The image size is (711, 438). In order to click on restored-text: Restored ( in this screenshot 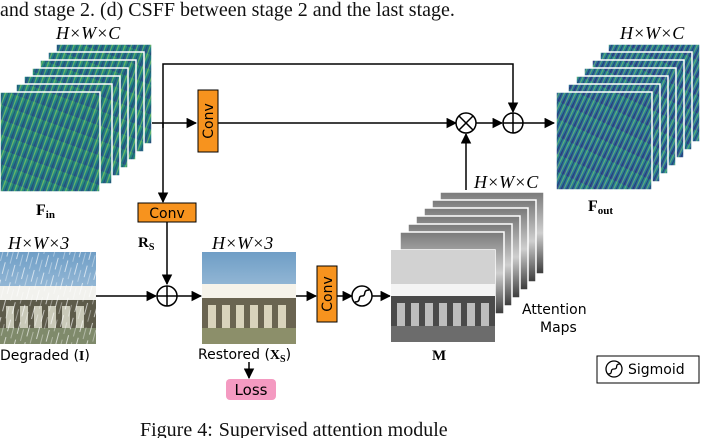, I will do `click(234, 355)`.